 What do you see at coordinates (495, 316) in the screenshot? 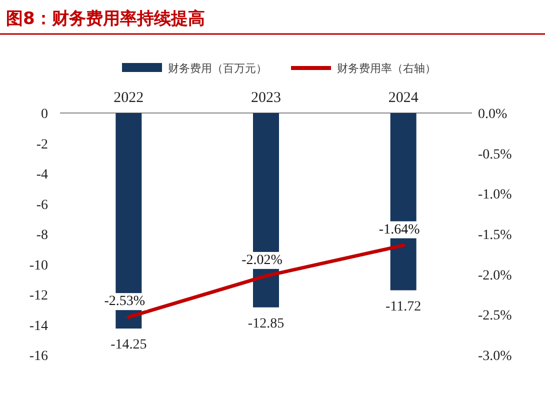
I see `y2-tick-label: -2.5%` at bounding box center [495, 316].